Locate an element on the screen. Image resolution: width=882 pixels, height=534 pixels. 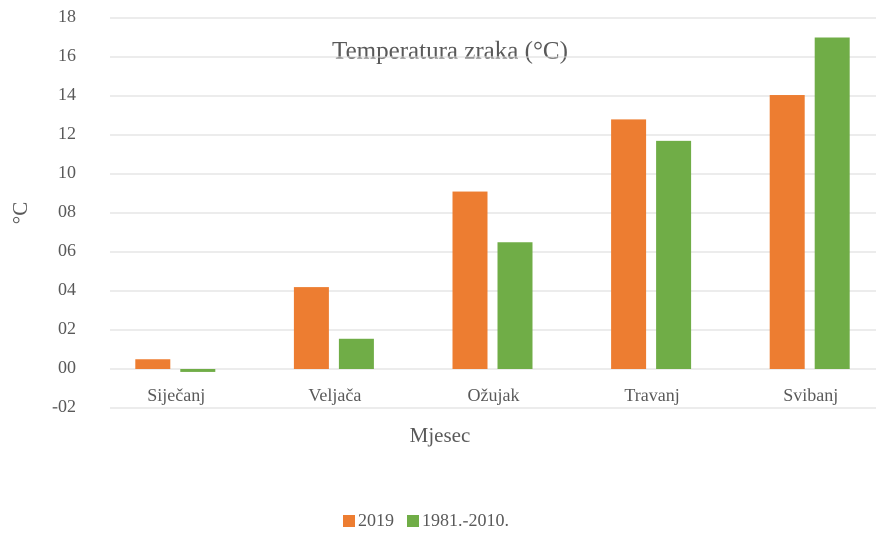
y-tick-label: 12 is located at coordinates (67, 133).